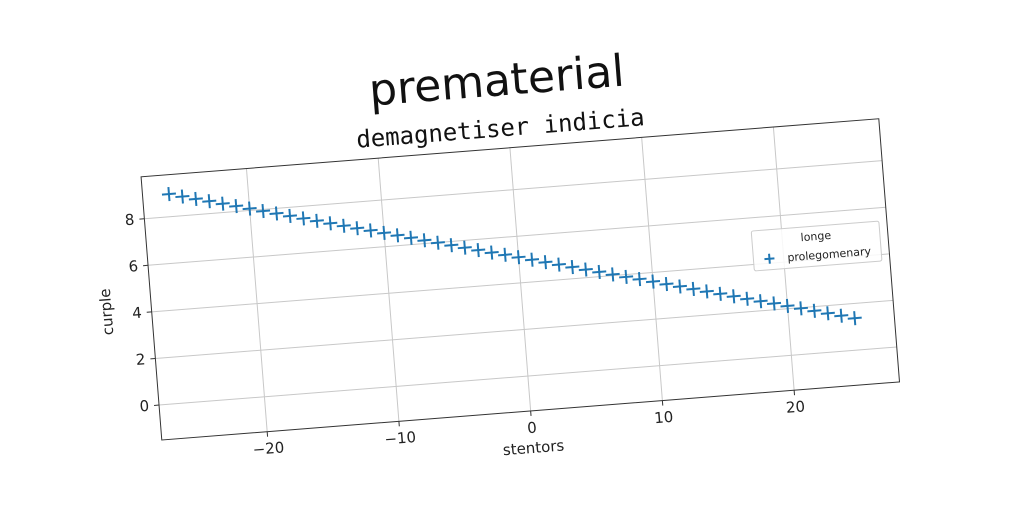 The height and width of the screenshot is (512, 1024). I want to click on legend-marker, so click(769, 258).